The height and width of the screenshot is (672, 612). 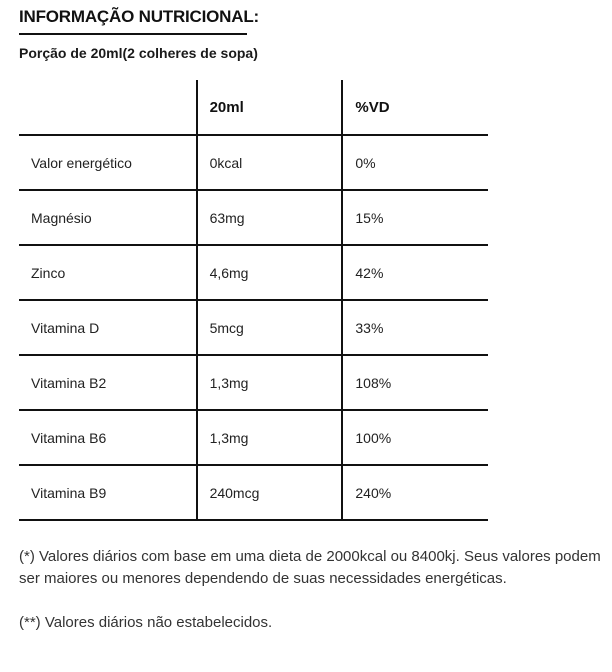 What do you see at coordinates (139, 20) in the screenshot?
I see `page-title: INFORMAÇÃO NUTRICIONAL:` at bounding box center [139, 20].